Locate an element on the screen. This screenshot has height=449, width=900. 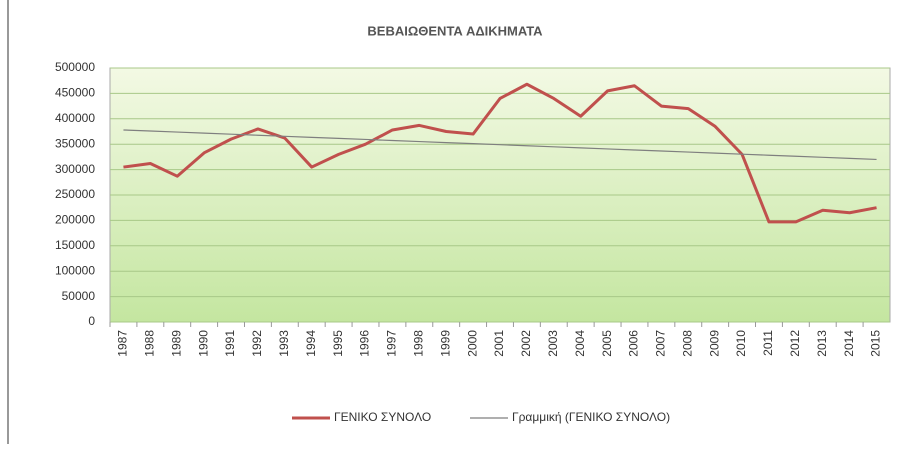
x-tick-label: 1994 is located at coordinates (311, 343).